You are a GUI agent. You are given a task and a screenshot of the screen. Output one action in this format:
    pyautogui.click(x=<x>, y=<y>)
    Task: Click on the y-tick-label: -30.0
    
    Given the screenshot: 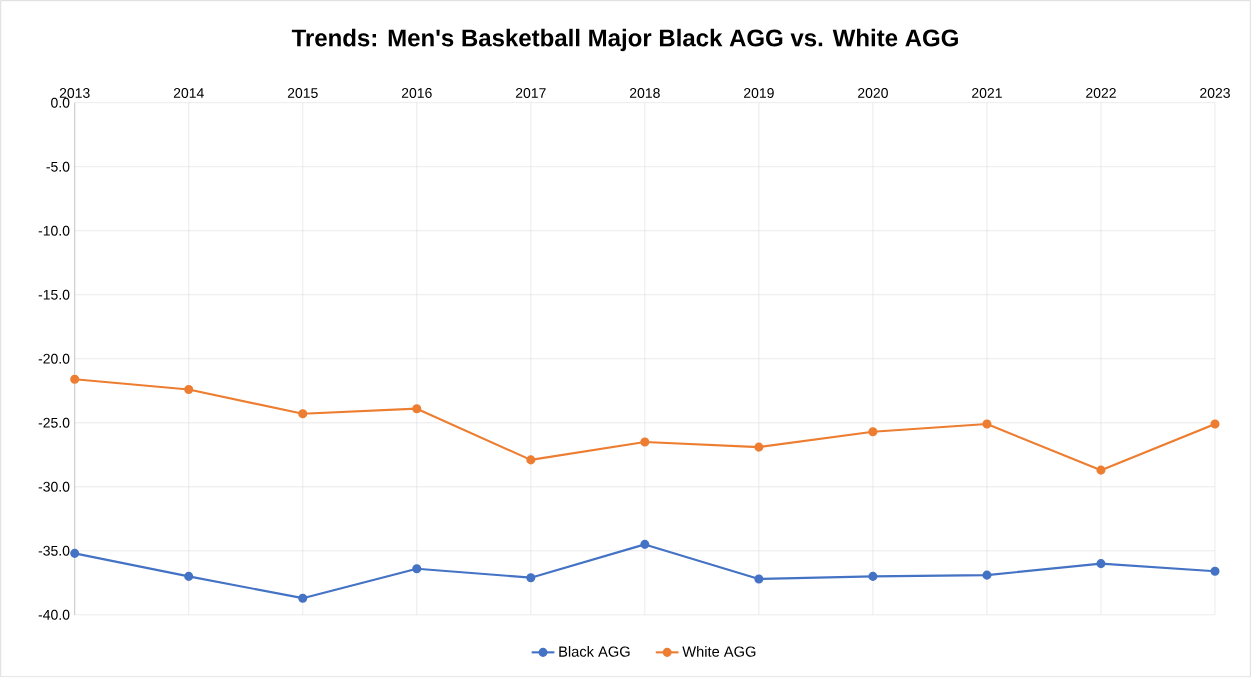 What is the action you would take?
    pyautogui.click(x=54, y=487)
    